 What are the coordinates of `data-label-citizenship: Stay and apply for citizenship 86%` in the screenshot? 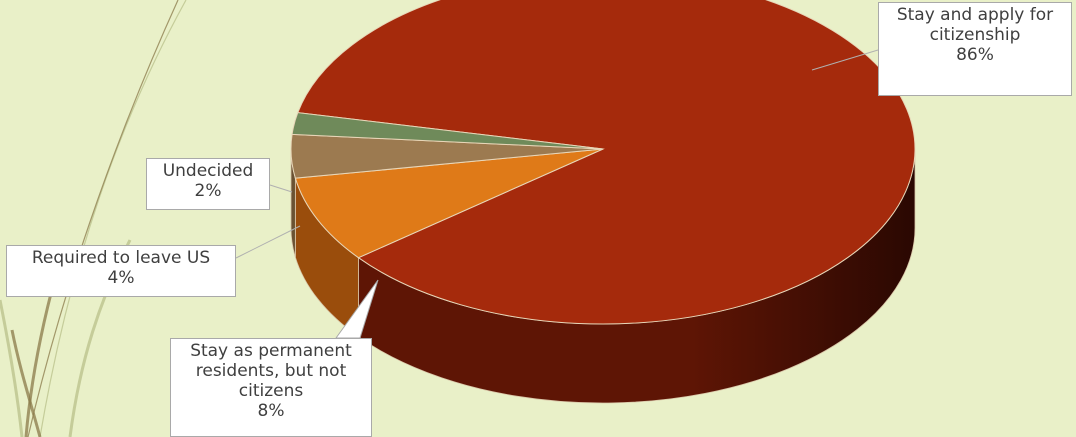 It's located at (975, 49).